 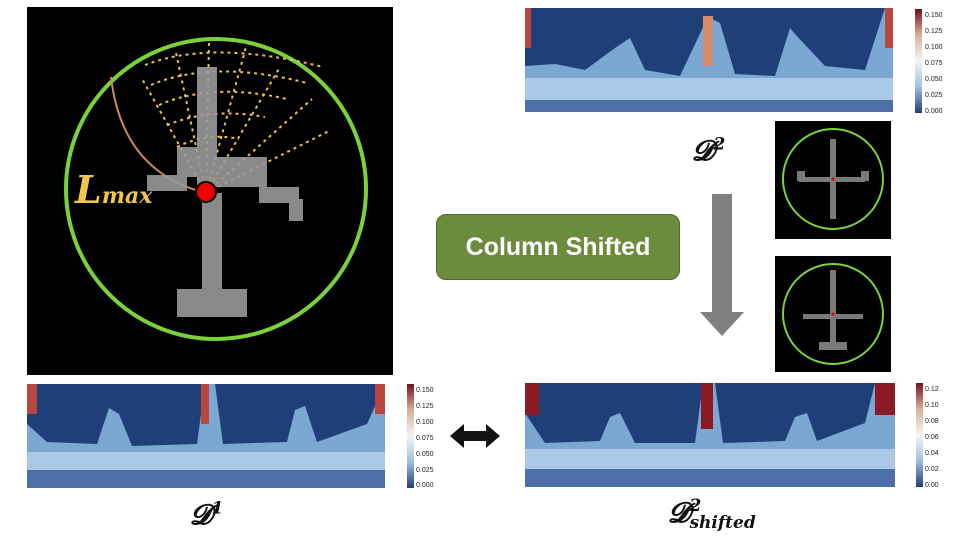 I want to click on d1-label: 𝓓1, so click(x=207, y=514).